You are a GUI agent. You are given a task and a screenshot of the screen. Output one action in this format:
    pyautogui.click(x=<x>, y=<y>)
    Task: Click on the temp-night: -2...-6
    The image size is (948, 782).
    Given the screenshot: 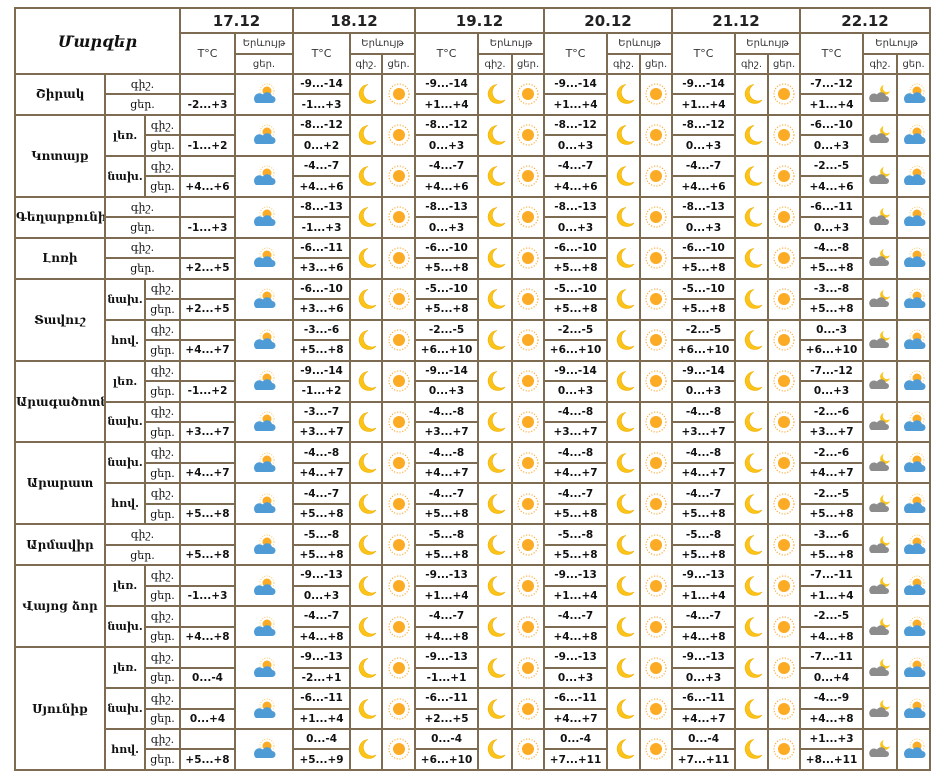 What is the action you would take?
    pyautogui.click(x=832, y=411)
    